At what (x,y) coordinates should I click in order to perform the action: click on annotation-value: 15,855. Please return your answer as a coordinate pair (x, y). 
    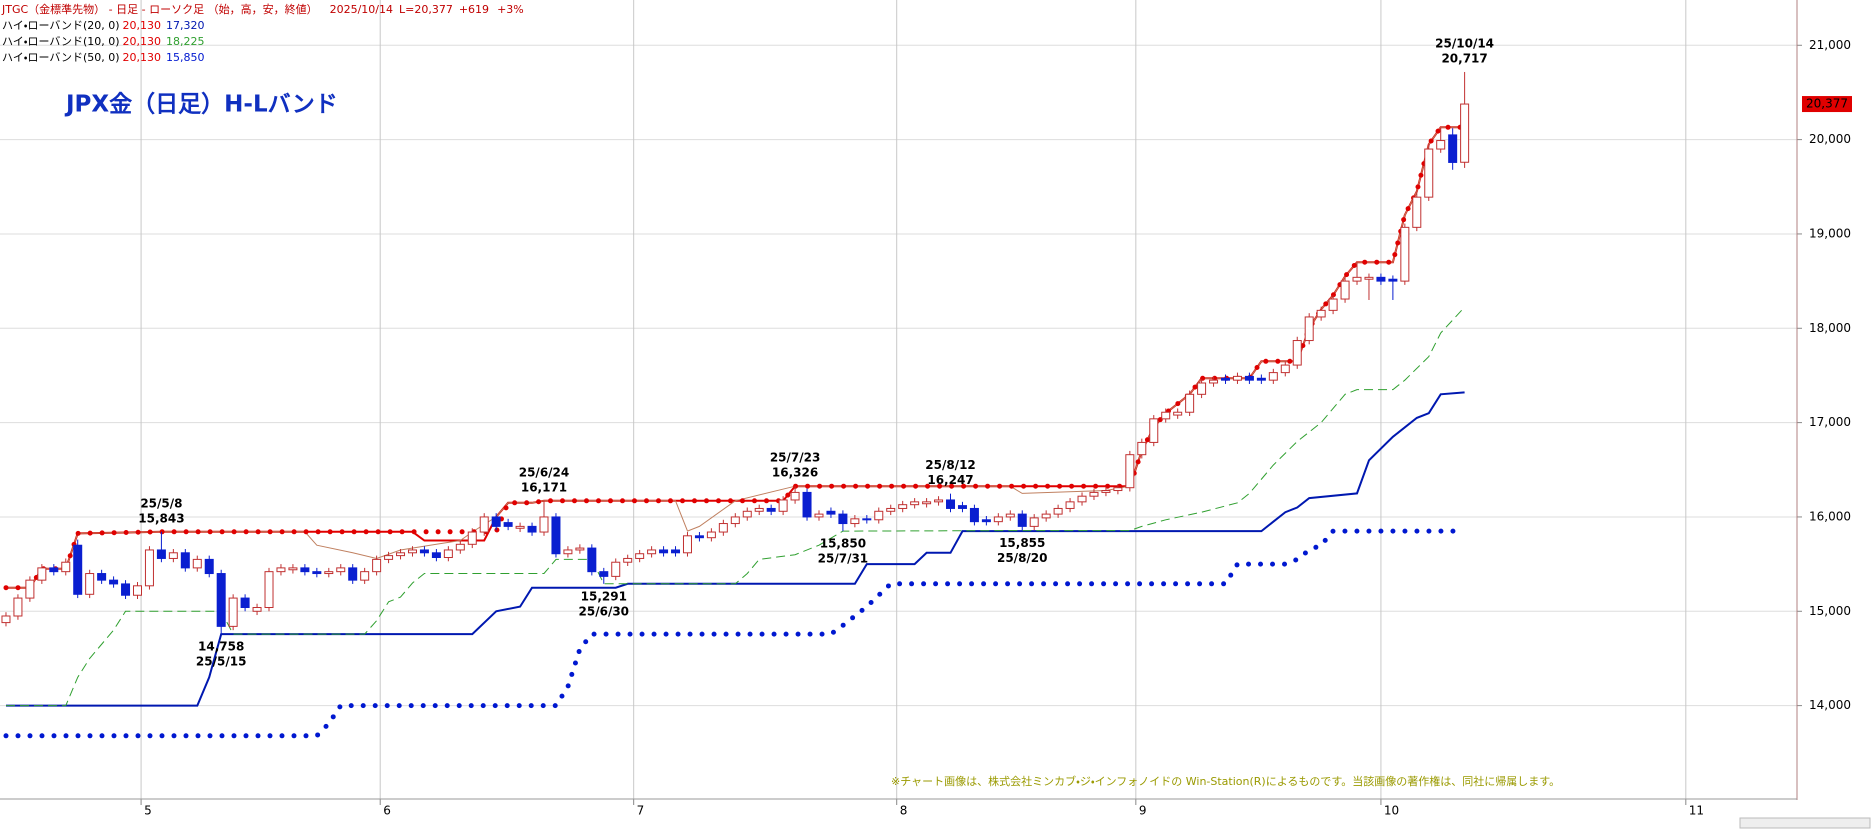
    Looking at the image, I should click on (1022, 543).